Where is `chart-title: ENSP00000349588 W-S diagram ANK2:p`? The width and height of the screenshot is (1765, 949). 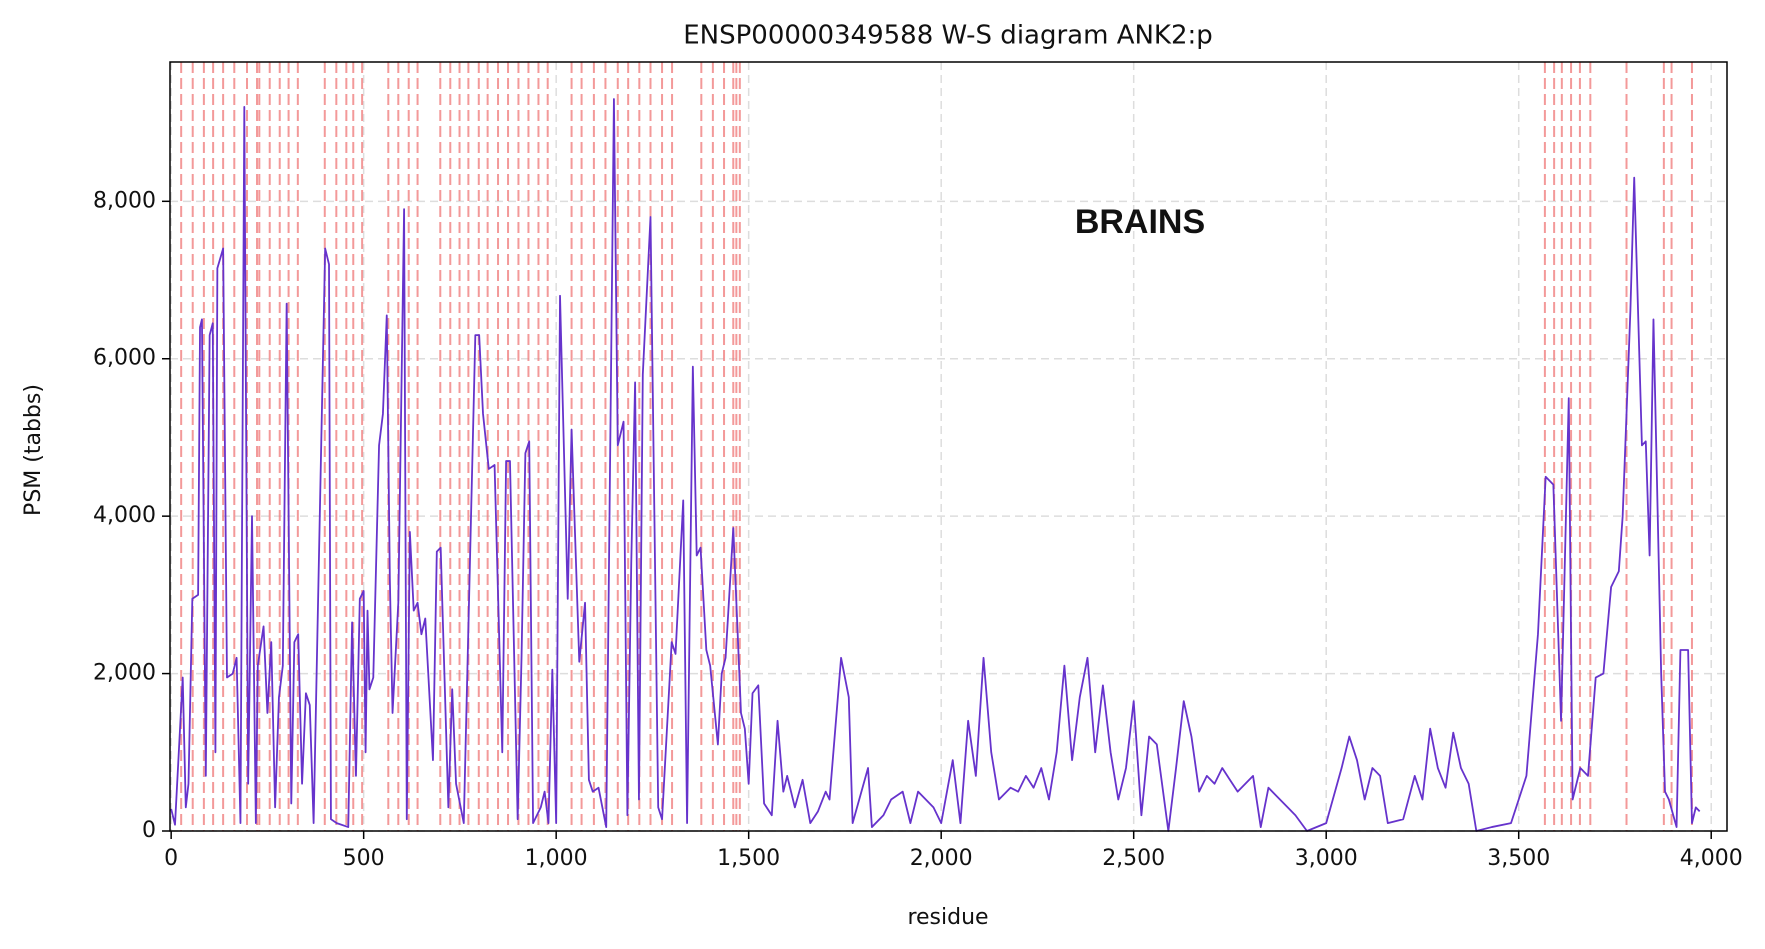
chart-title: ENSP00000349588 W-S diagram ANK2:p is located at coordinates (948, 36).